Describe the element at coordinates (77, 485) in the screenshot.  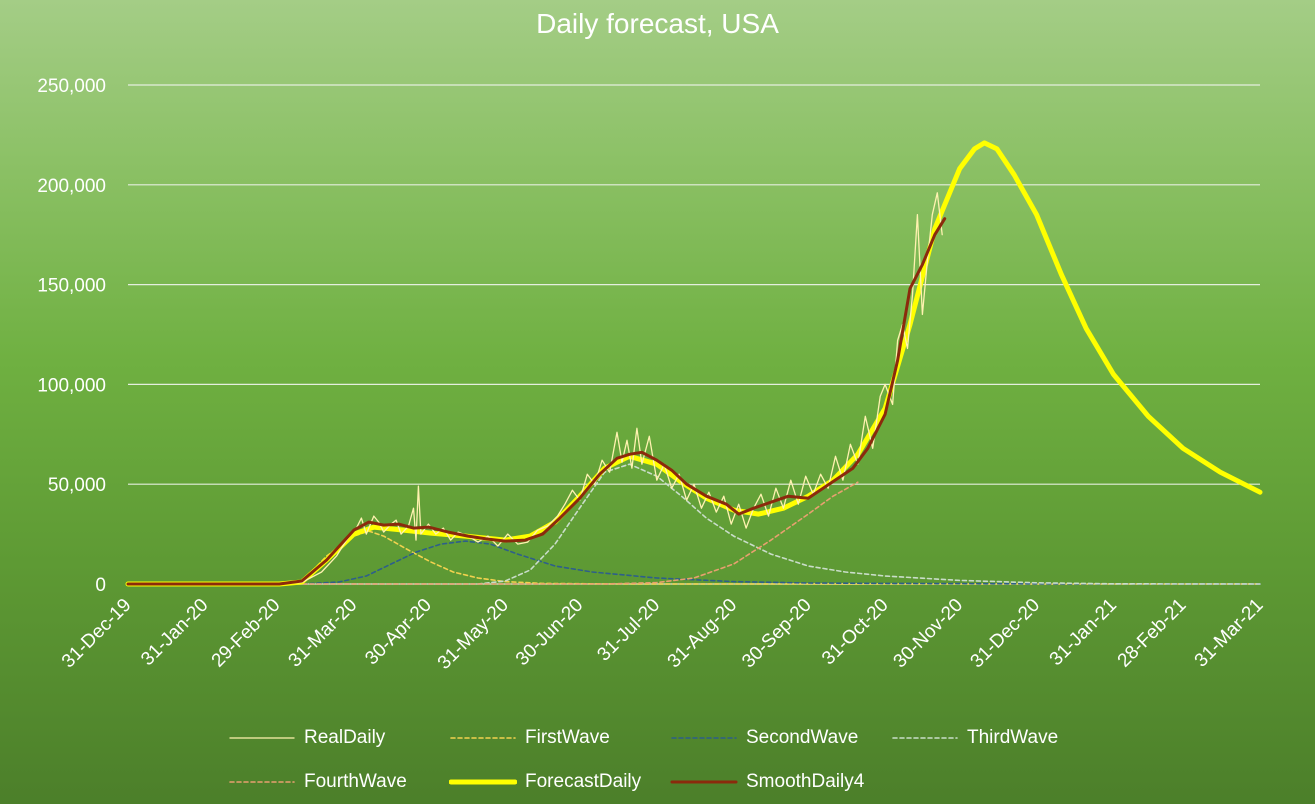
I see `y-tick-label: 50,000` at that location.